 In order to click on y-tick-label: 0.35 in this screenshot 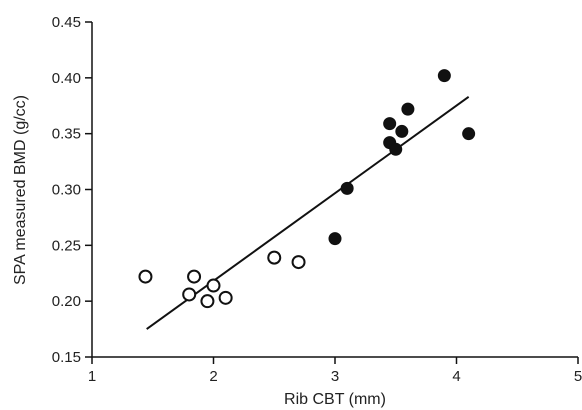, I will do `click(66, 134)`.